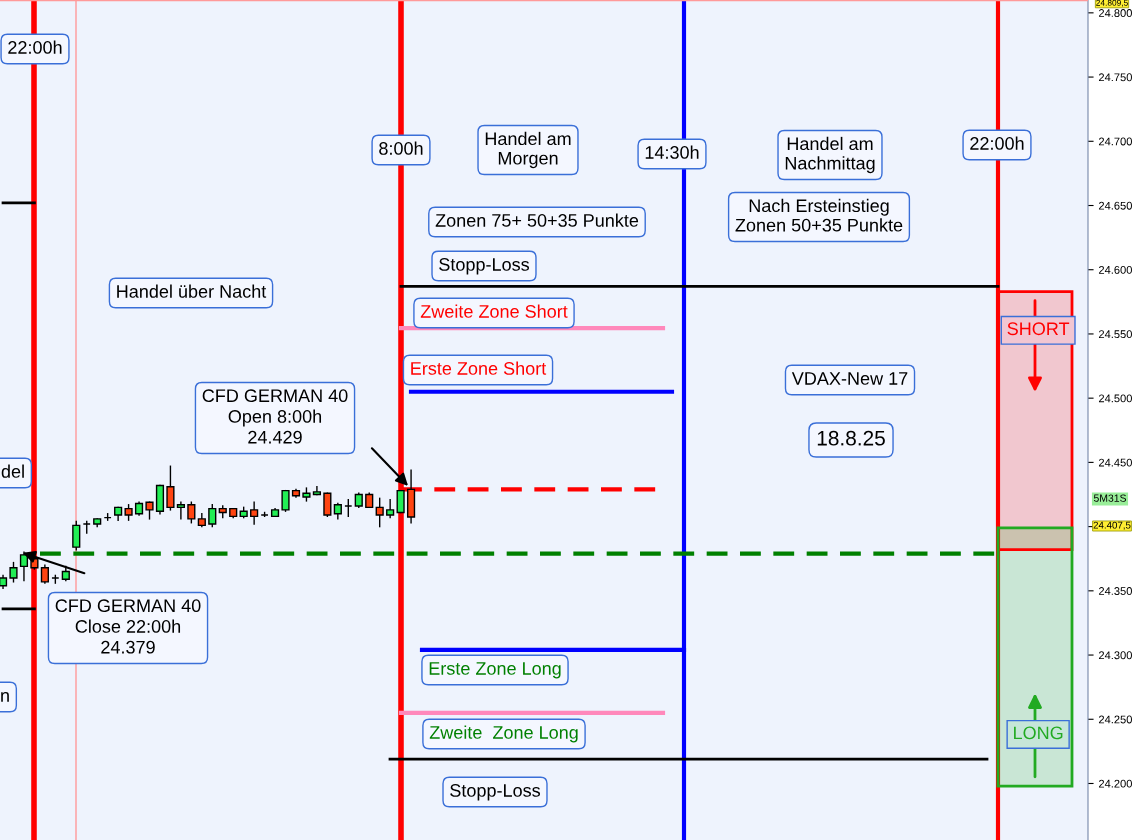  I want to click on annotation: Zonen 75+ 50+35 Punkte, so click(537, 220).